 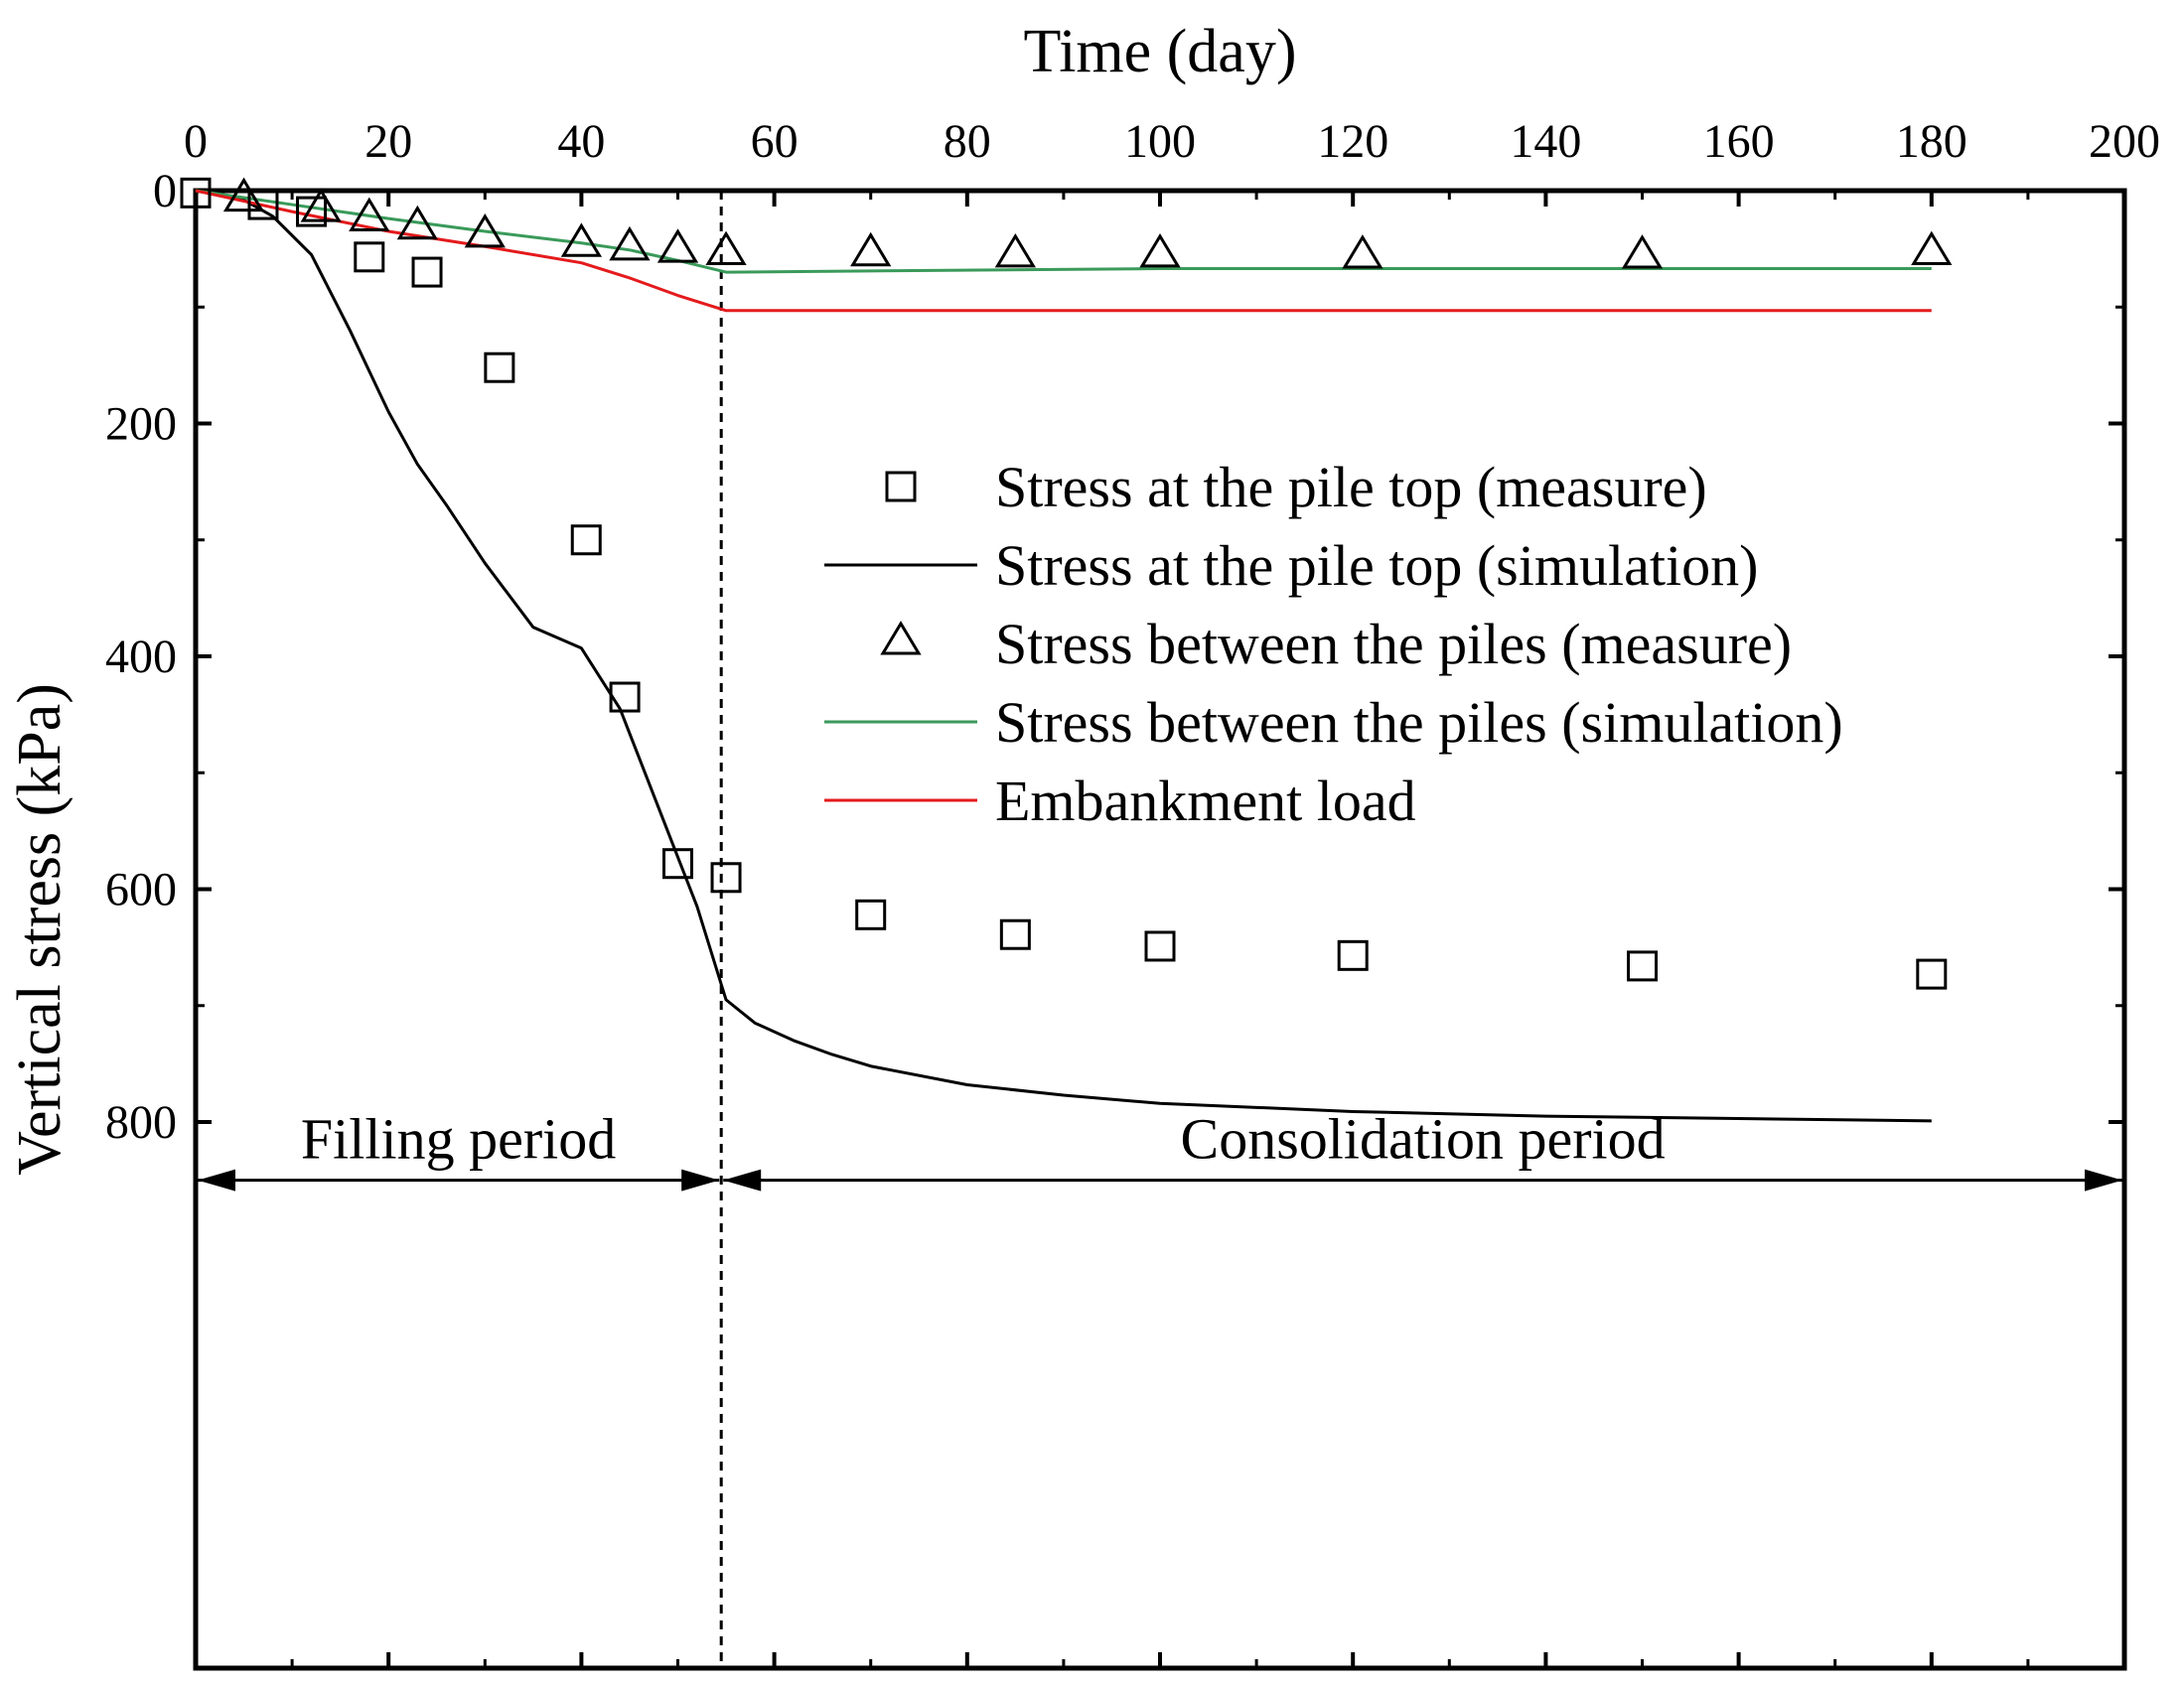 What do you see at coordinates (196, 141) in the screenshot?
I see `x-tick-label: 0` at bounding box center [196, 141].